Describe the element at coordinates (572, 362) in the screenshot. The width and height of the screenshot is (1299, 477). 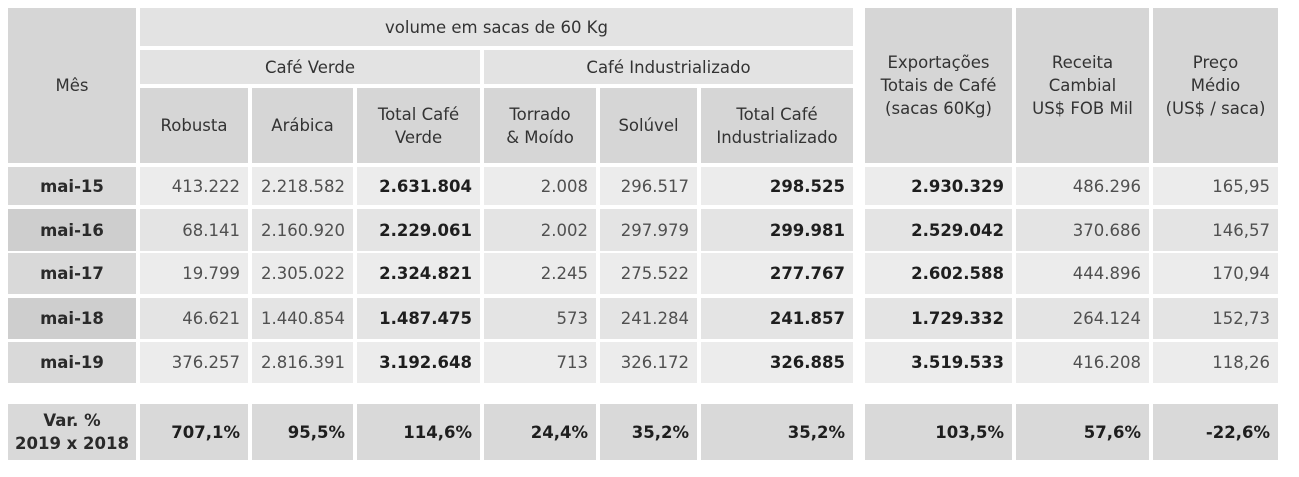
I see `row-torrado-value: 713` at that location.